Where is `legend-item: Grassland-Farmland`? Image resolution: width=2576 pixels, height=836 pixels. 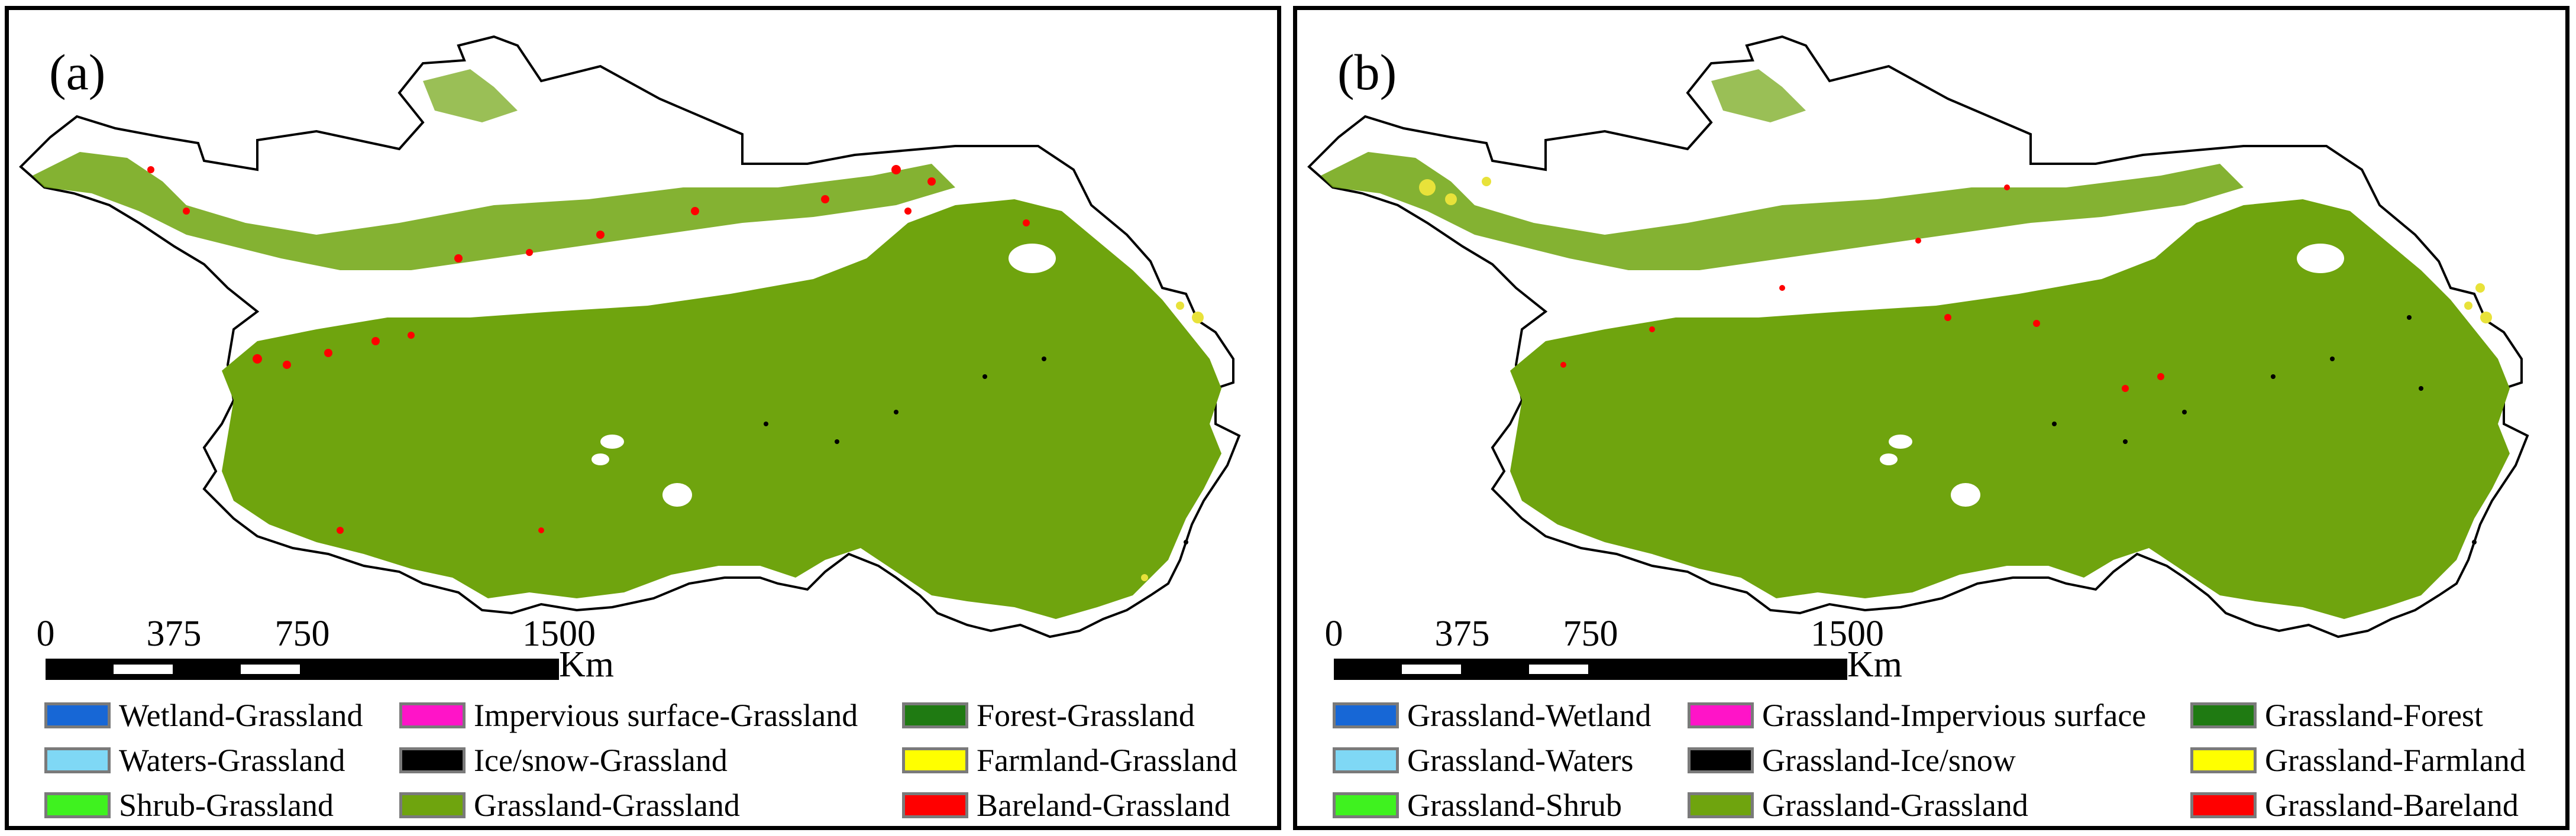
legend-item: Grassland-Farmland is located at coordinates (2358, 761).